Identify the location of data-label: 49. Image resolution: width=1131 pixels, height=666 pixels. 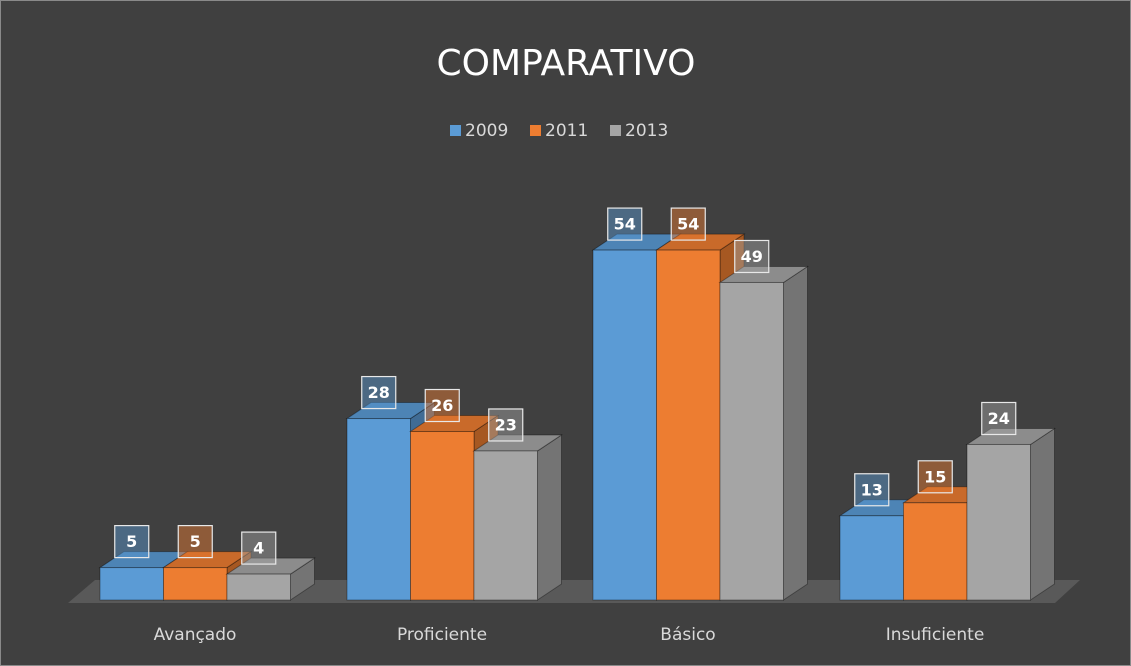
(752, 256).